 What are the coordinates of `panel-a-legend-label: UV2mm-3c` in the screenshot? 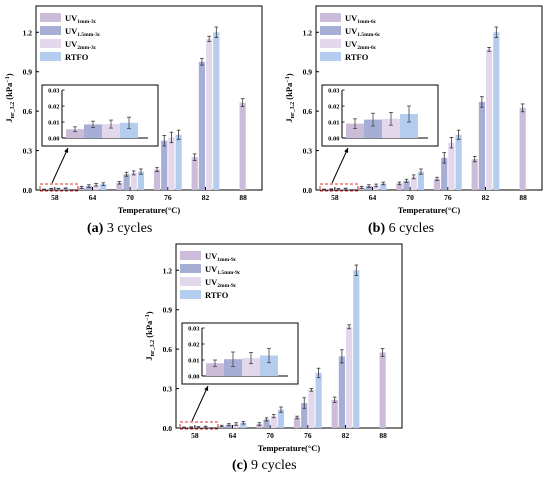 It's located at (81, 45).